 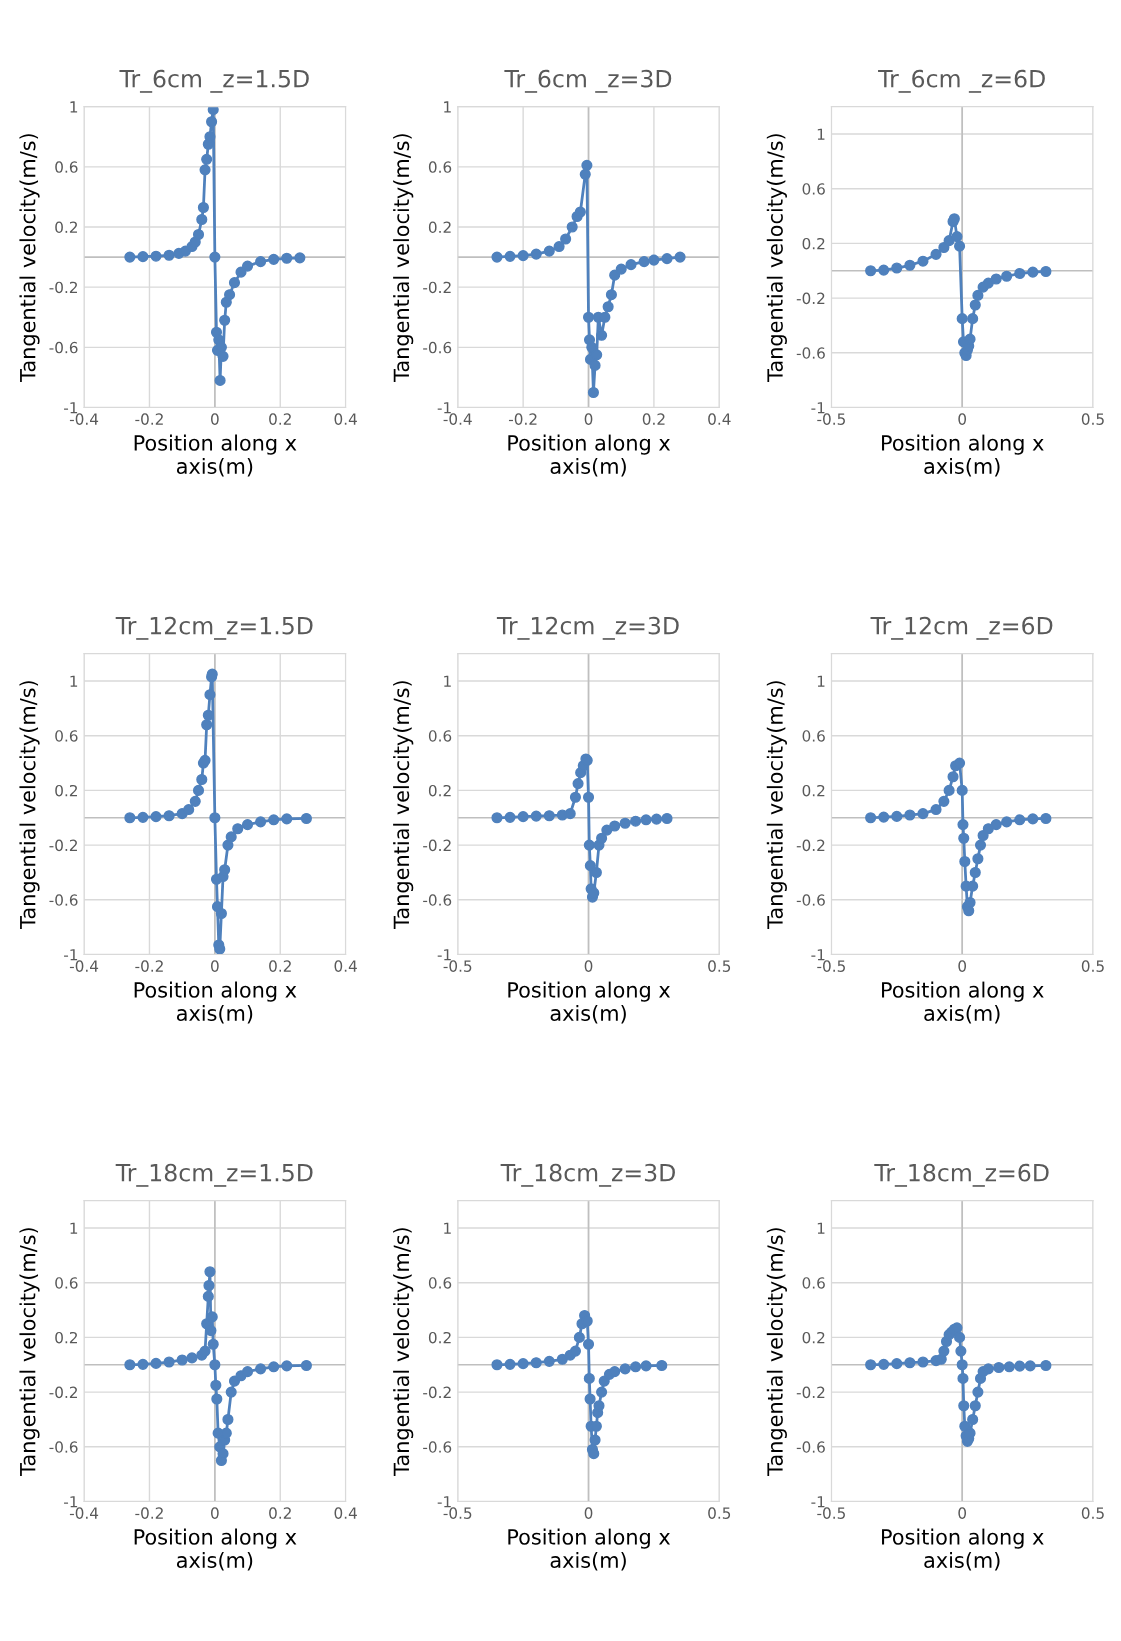 What do you see at coordinates (588, 81) in the screenshot?
I see `chart-title: Tr_6cm _z=3D` at bounding box center [588, 81].